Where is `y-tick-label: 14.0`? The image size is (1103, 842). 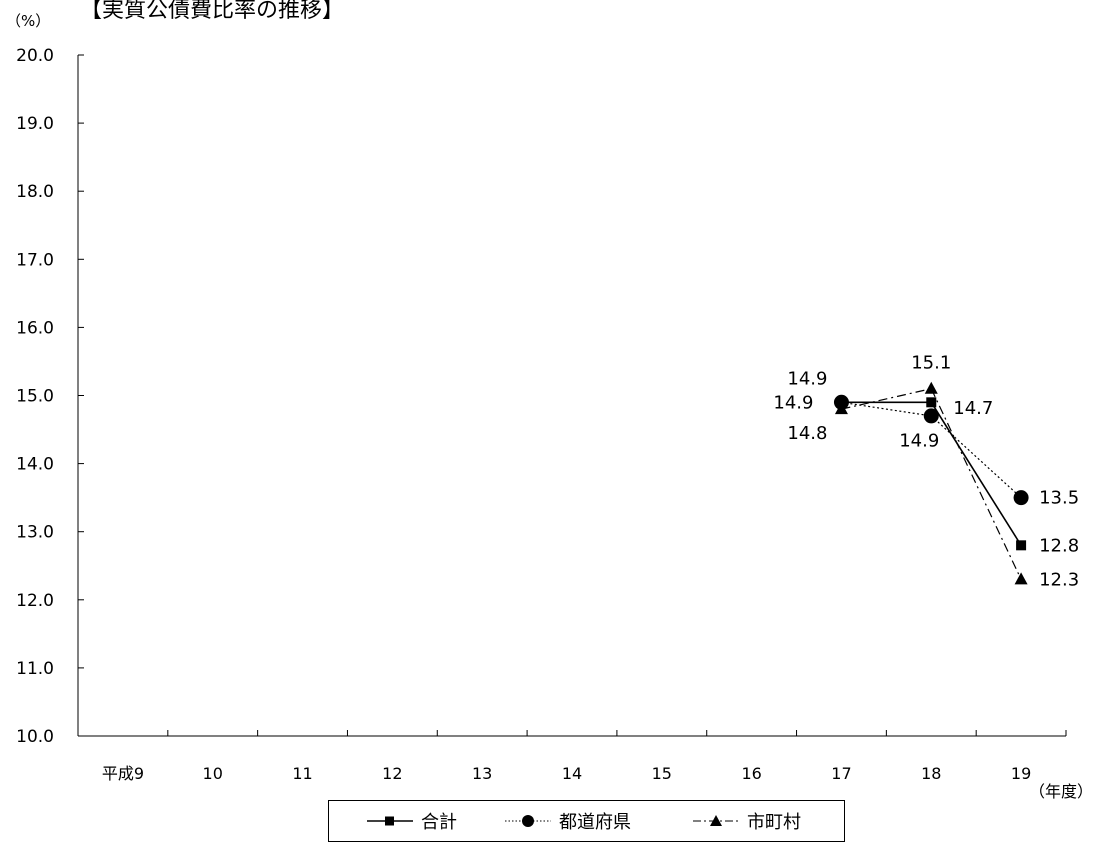 y-tick-label: 14.0 is located at coordinates (35, 465).